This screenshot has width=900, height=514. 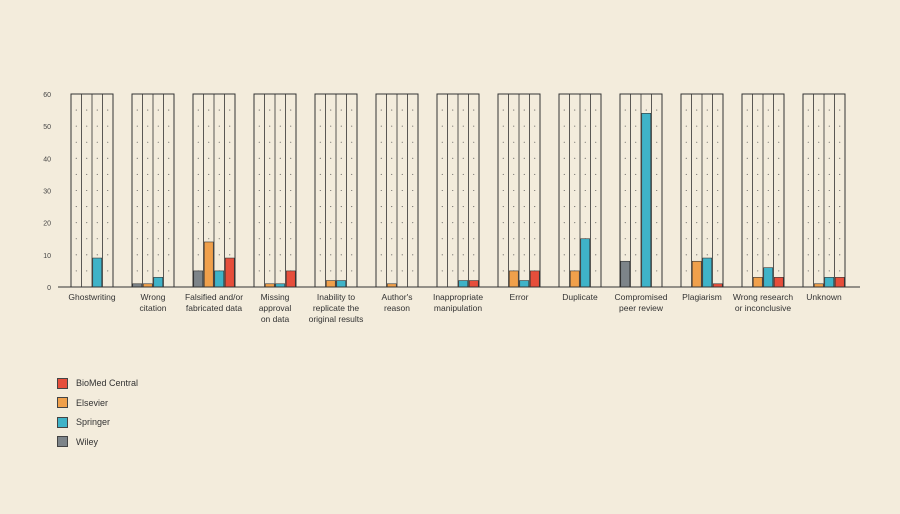 I want to click on x-tick-label: peer review, so click(x=641, y=308).